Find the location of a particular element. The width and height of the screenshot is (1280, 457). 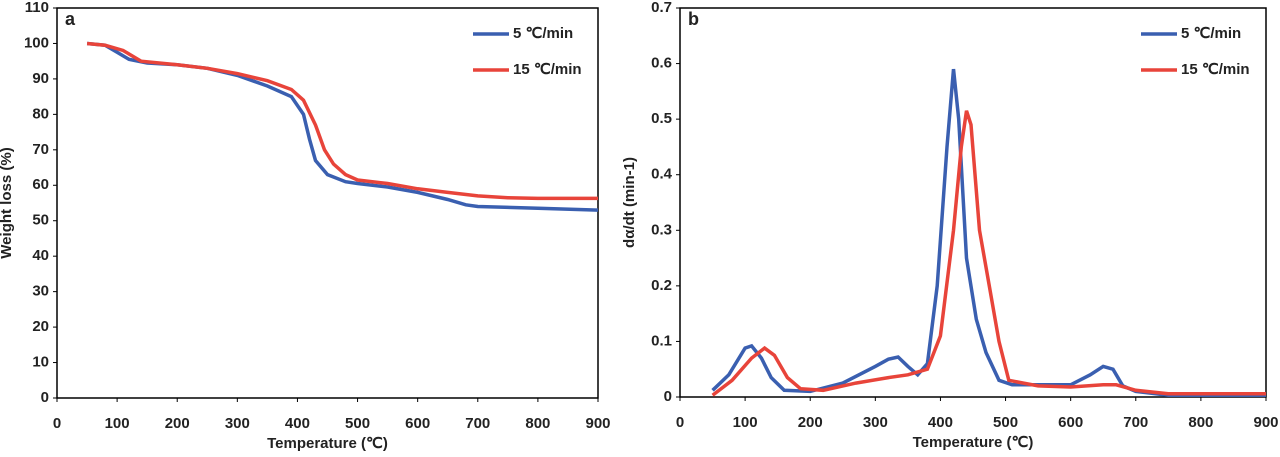

y-tick-label: 100 is located at coordinates (36, 42).